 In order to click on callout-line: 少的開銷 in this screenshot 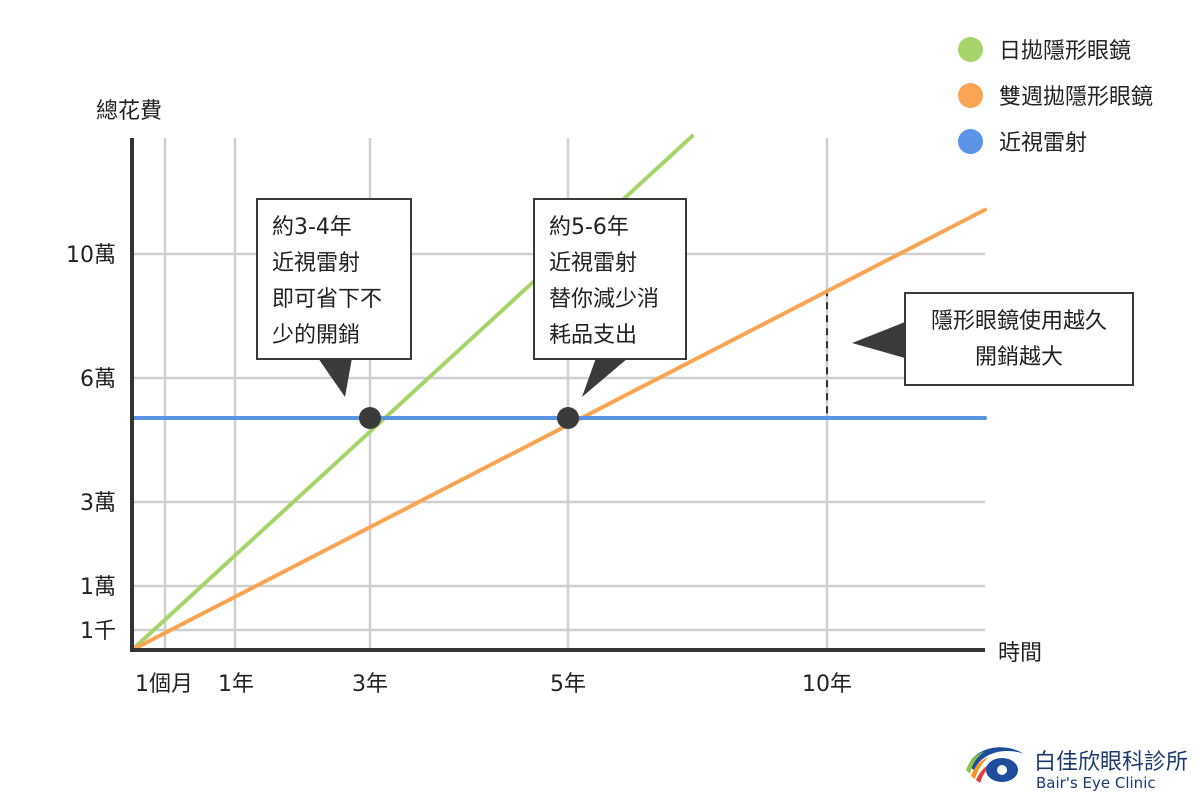, I will do `click(316, 335)`.